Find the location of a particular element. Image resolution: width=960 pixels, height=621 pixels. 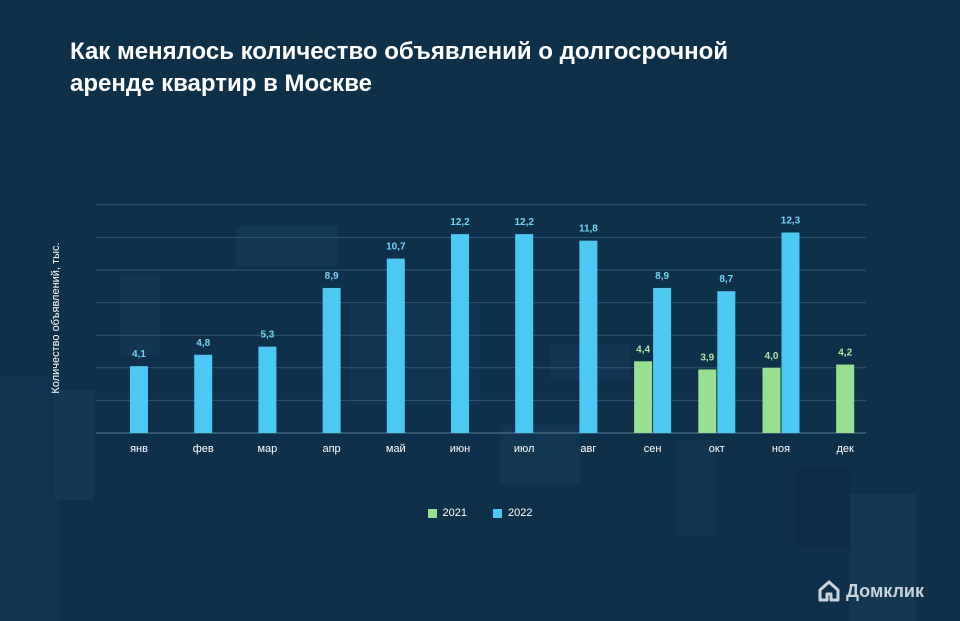

house-logo-icon is located at coordinates (829, 591).